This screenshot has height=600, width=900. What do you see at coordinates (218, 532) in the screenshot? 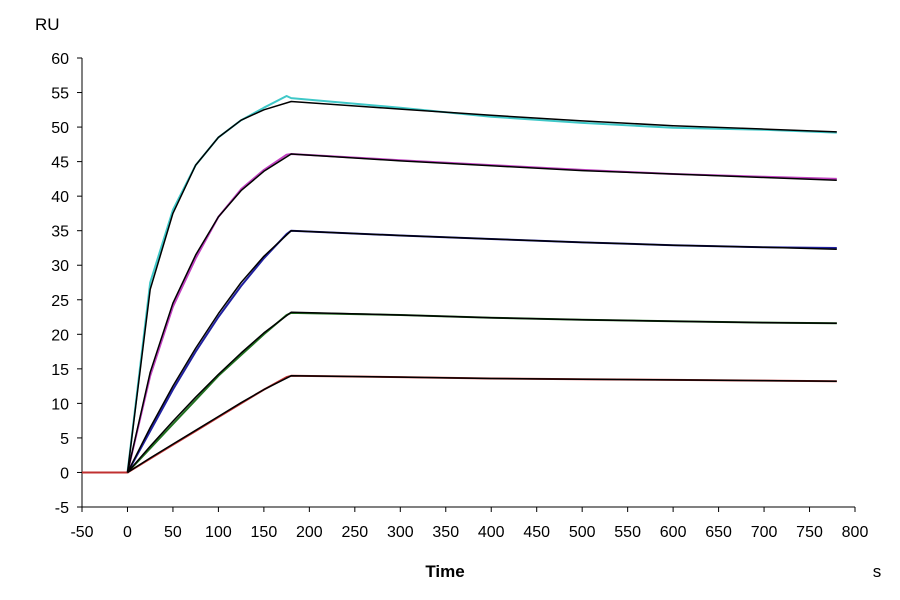
I see `x-tick-label: 100` at bounding box center [218, 532].